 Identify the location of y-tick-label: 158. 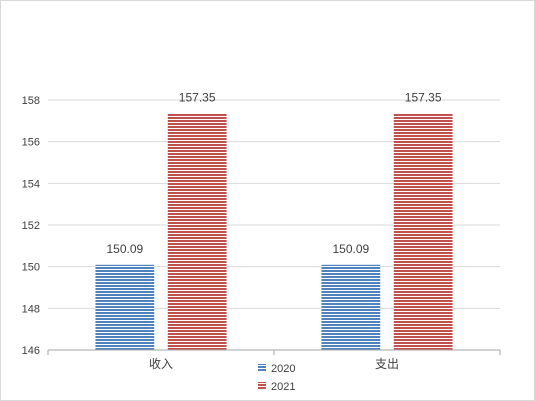
(31, 101).